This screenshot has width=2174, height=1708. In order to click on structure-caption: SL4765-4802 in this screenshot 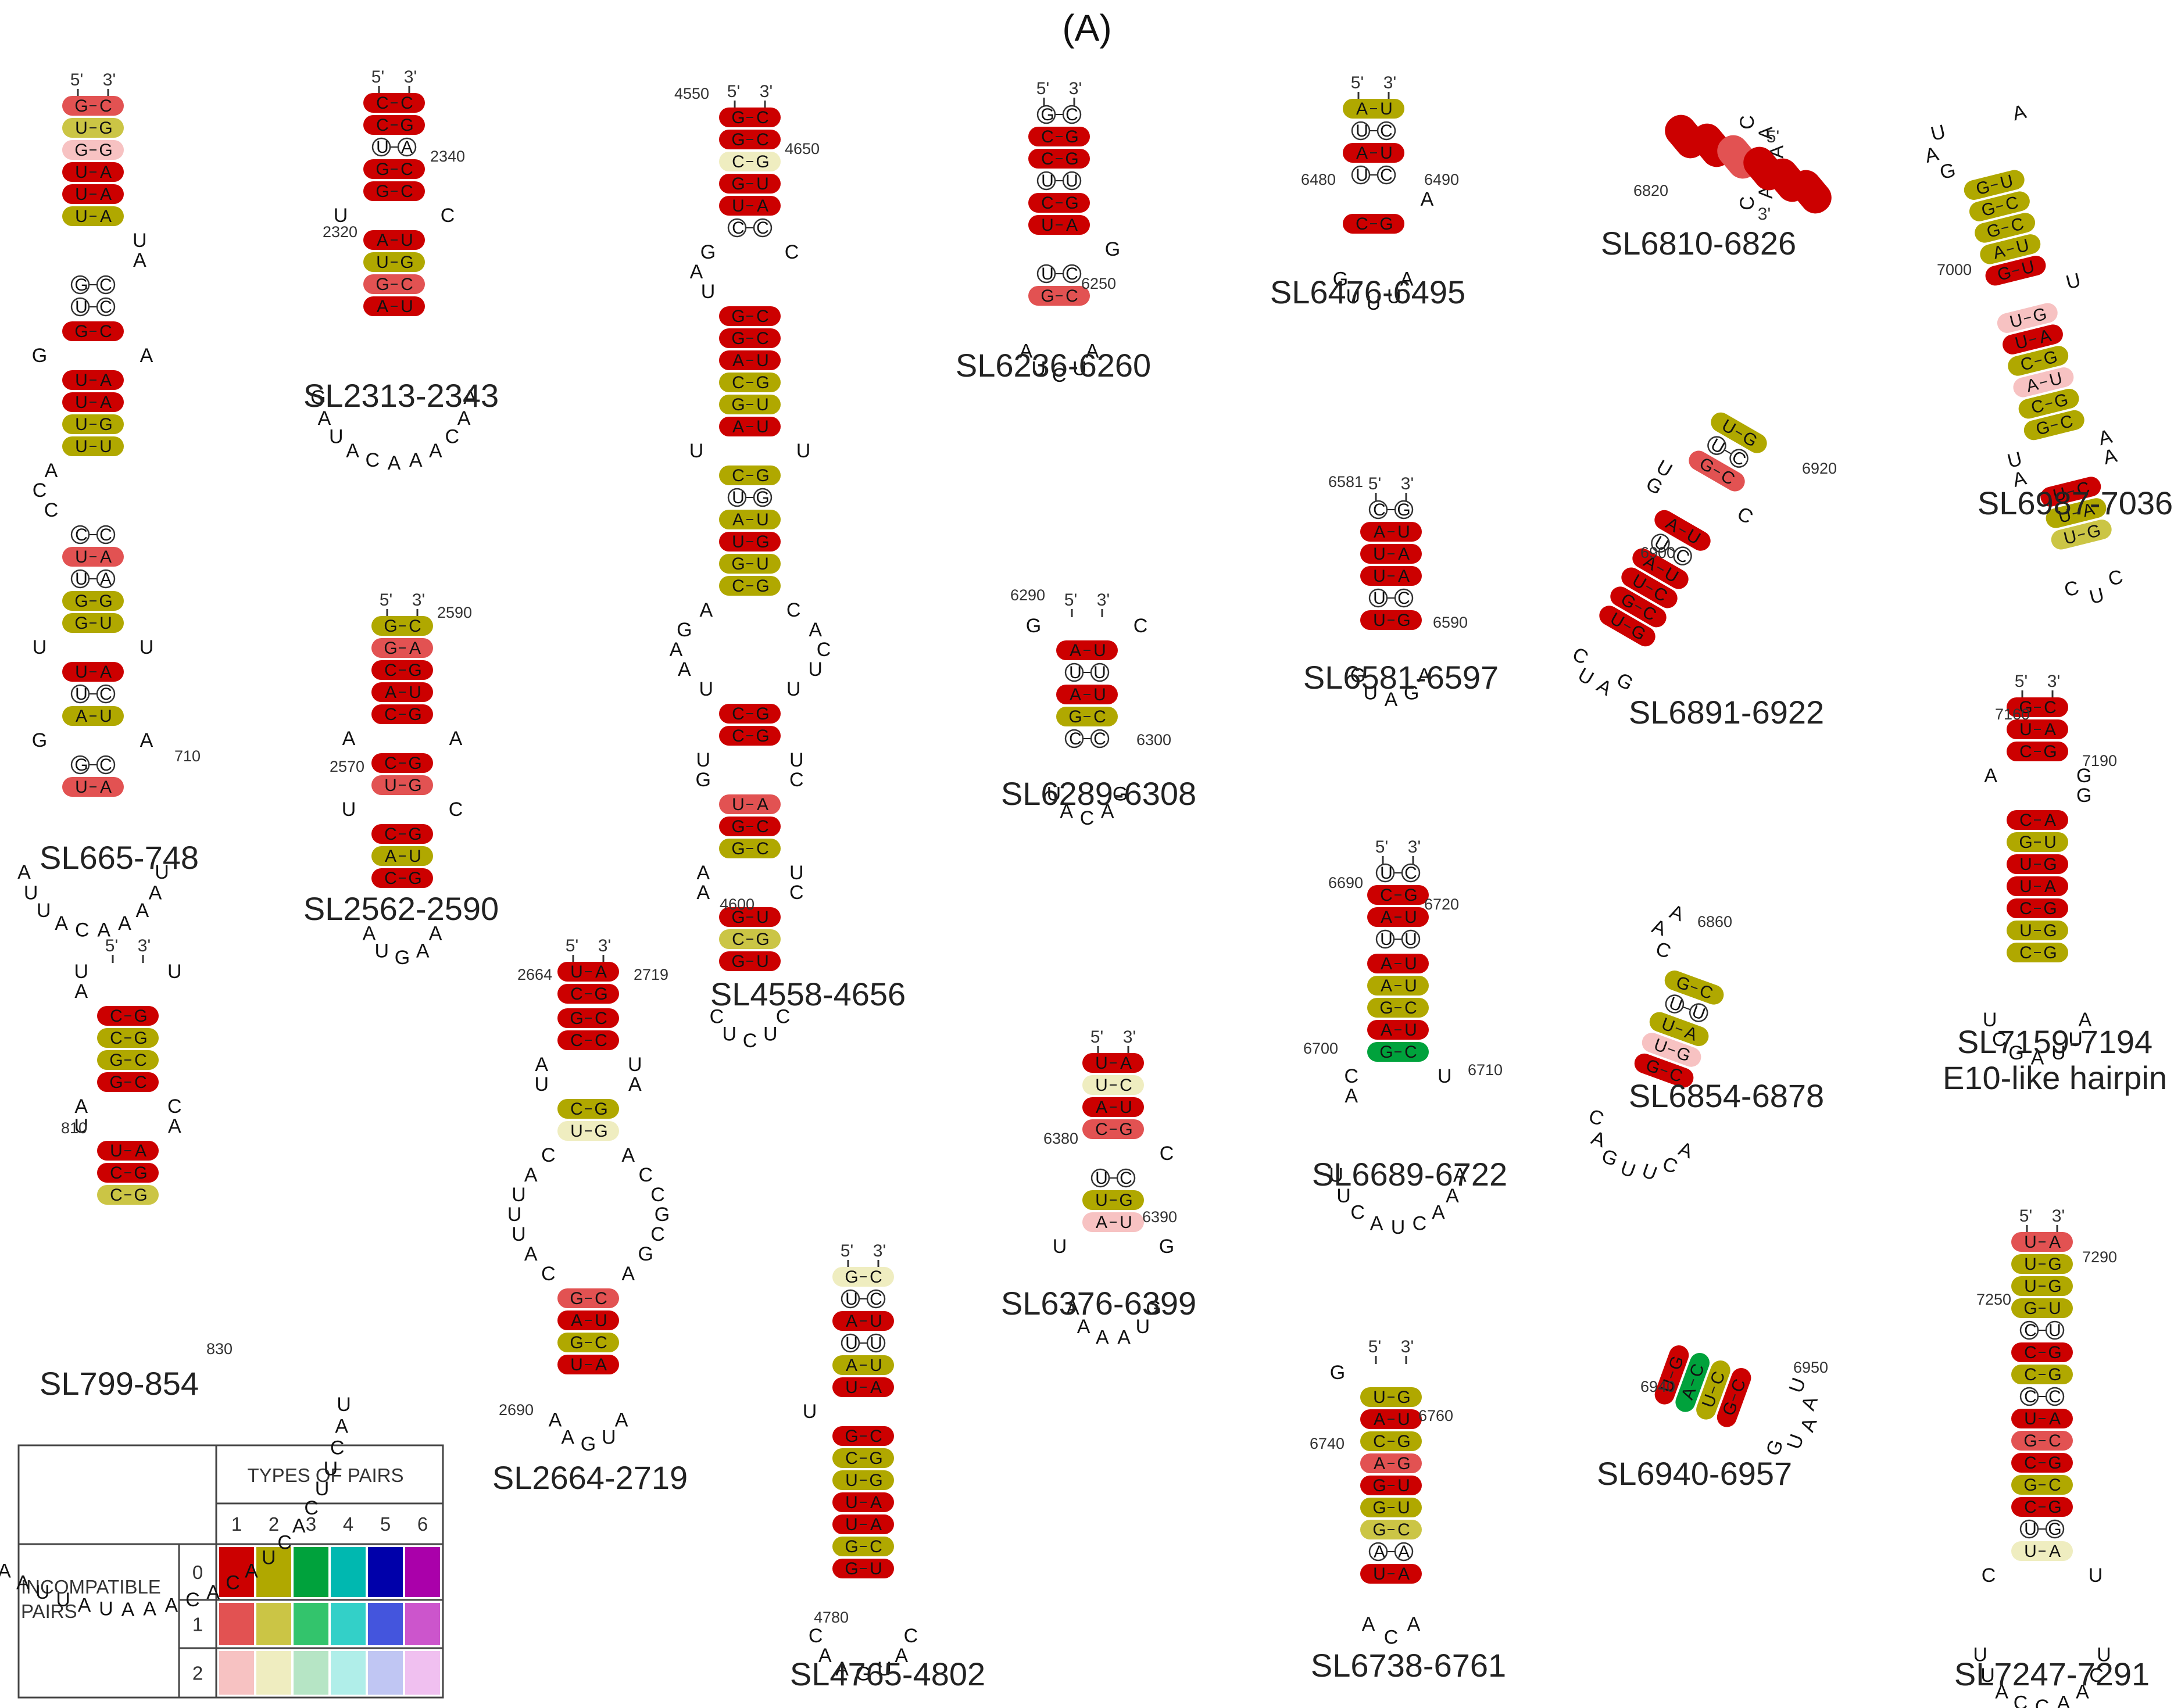, I will do `click(888, 1674)`.